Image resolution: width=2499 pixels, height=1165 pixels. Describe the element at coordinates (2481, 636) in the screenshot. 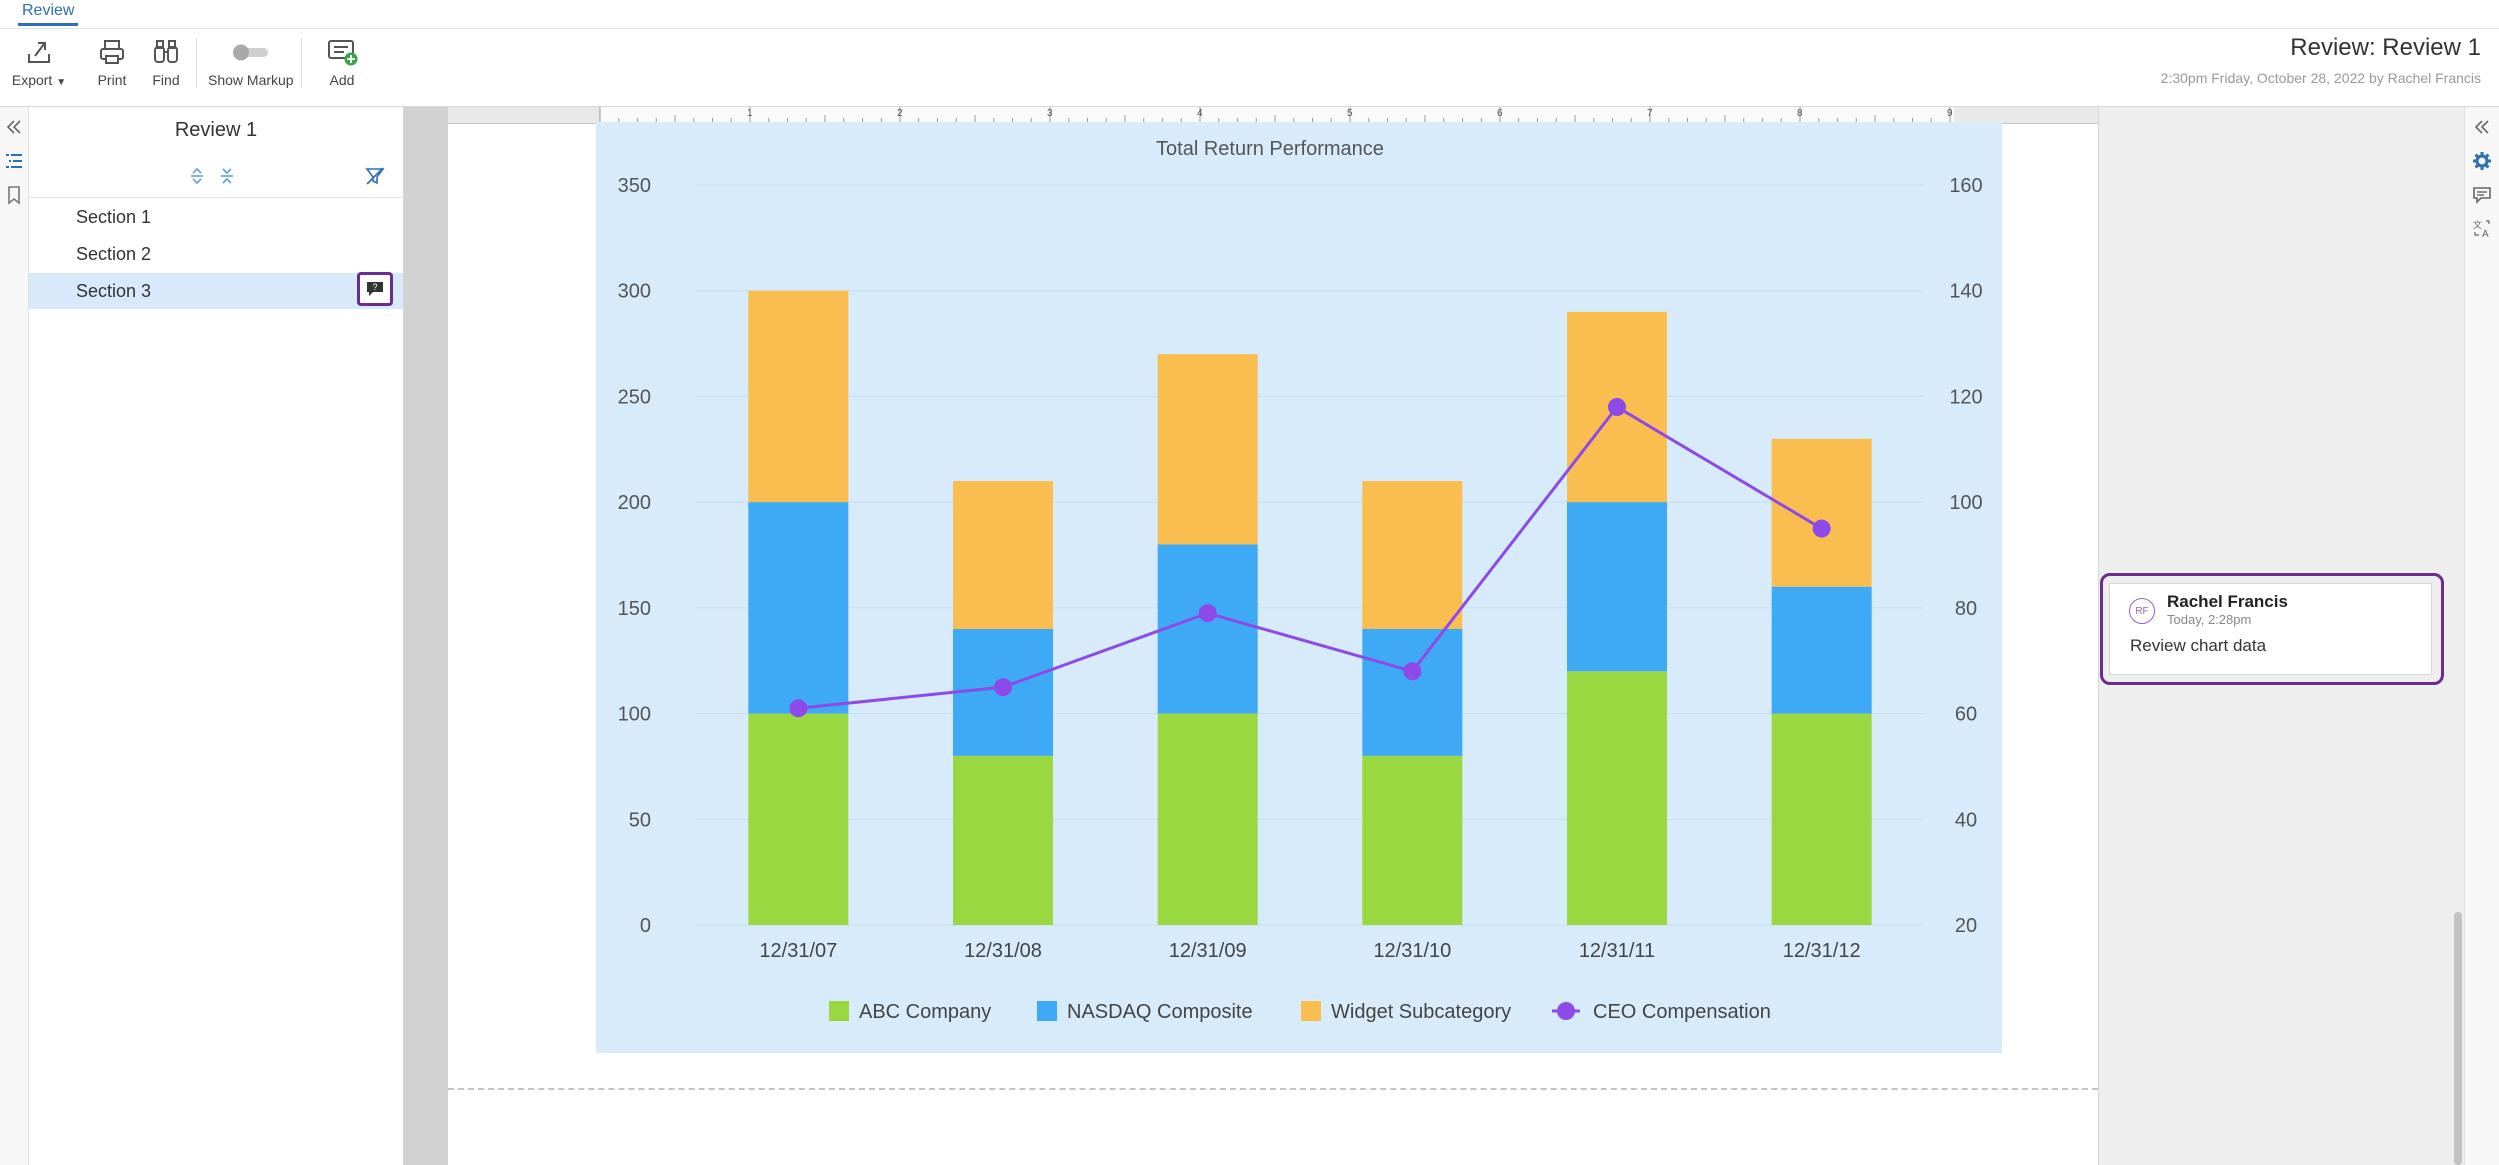

I see `right-icon-strip: 文 A` at that location.